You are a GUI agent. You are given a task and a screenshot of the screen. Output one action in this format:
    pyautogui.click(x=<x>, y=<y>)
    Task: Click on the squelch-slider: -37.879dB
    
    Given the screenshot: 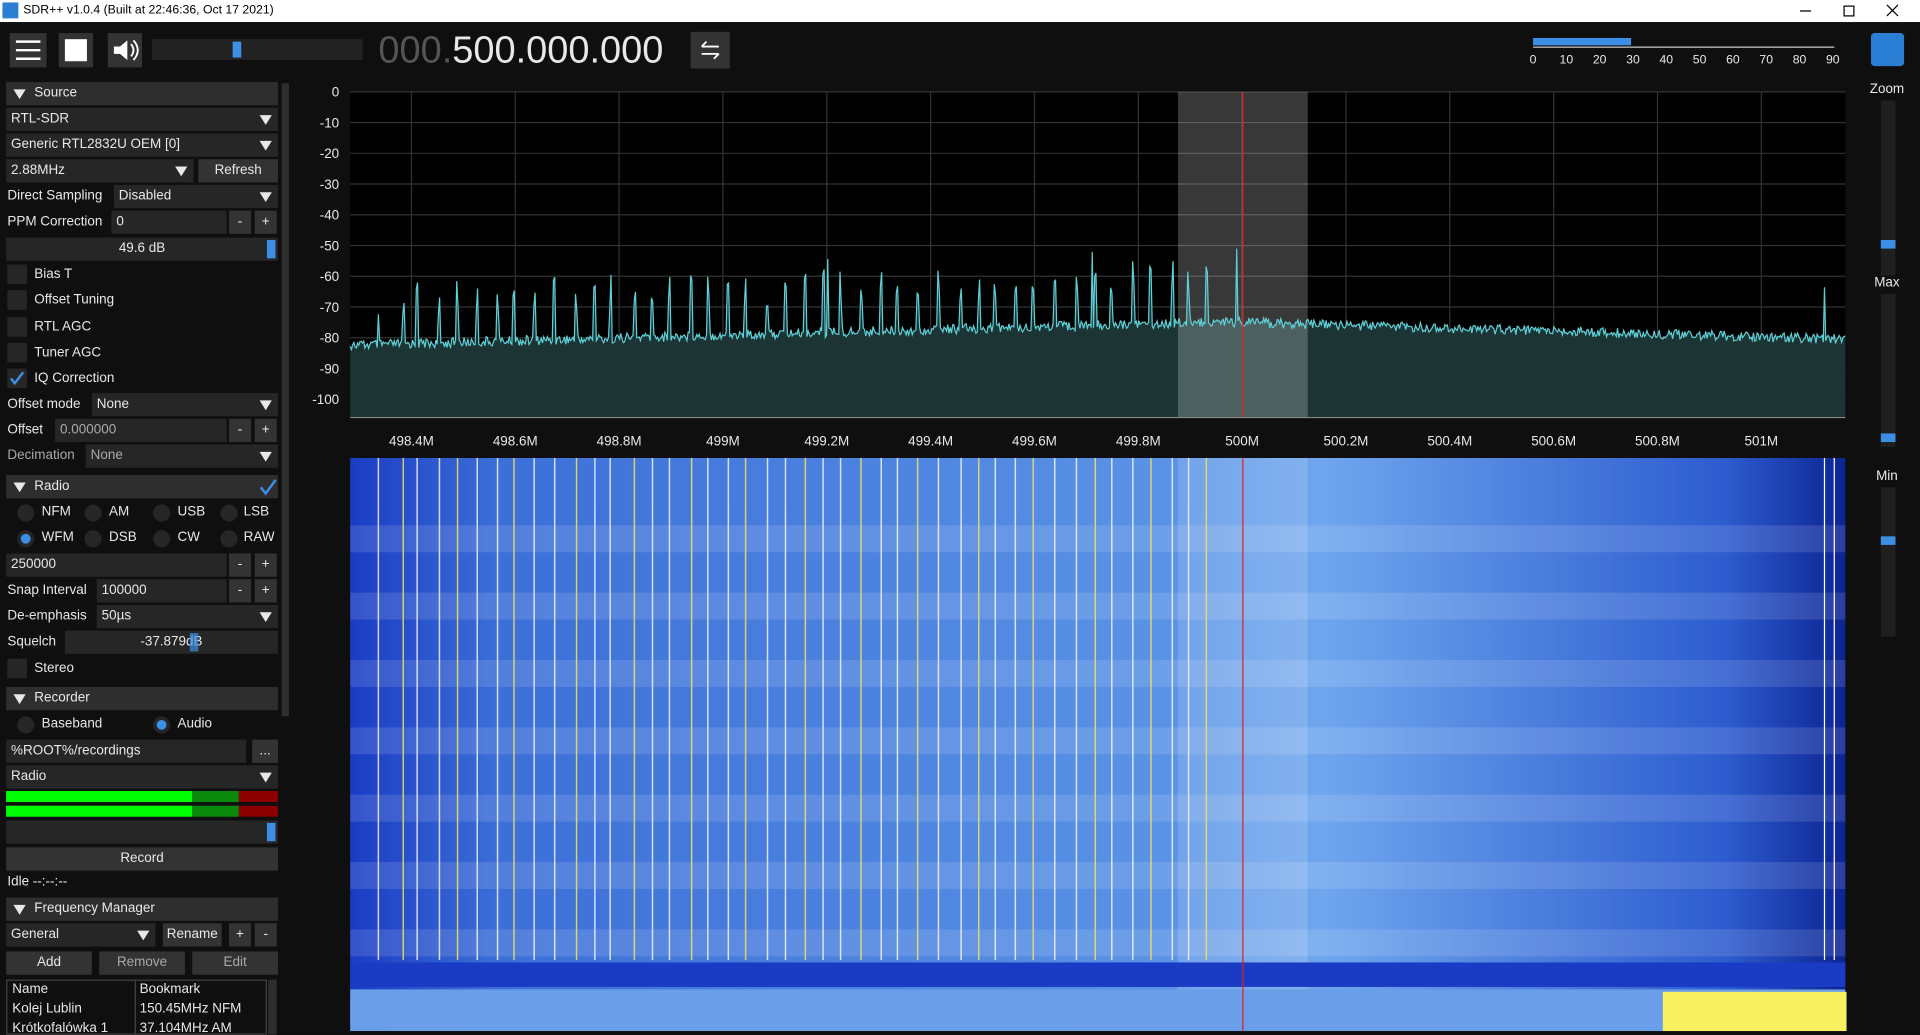 What is the action you would take?
    pyautogui.click(x=171, y=642)
    